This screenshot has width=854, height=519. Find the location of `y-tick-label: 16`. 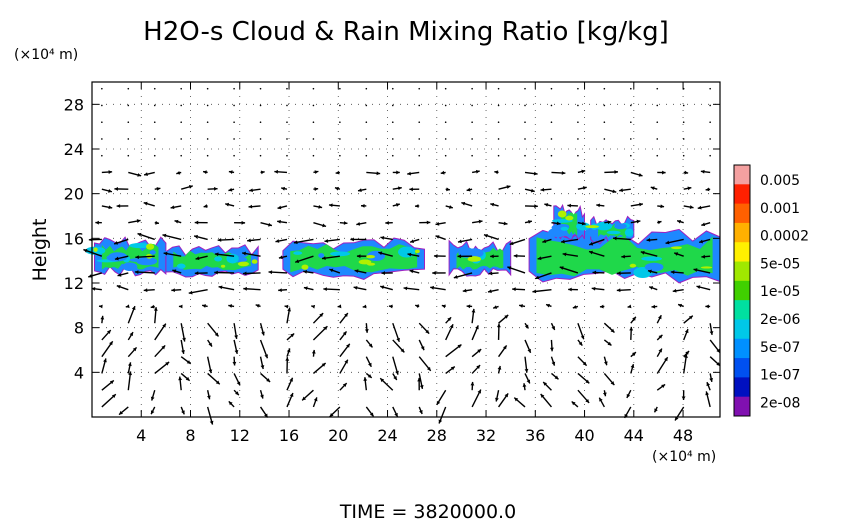

y-tick-label: 16 is located at coordinates (74, 238).